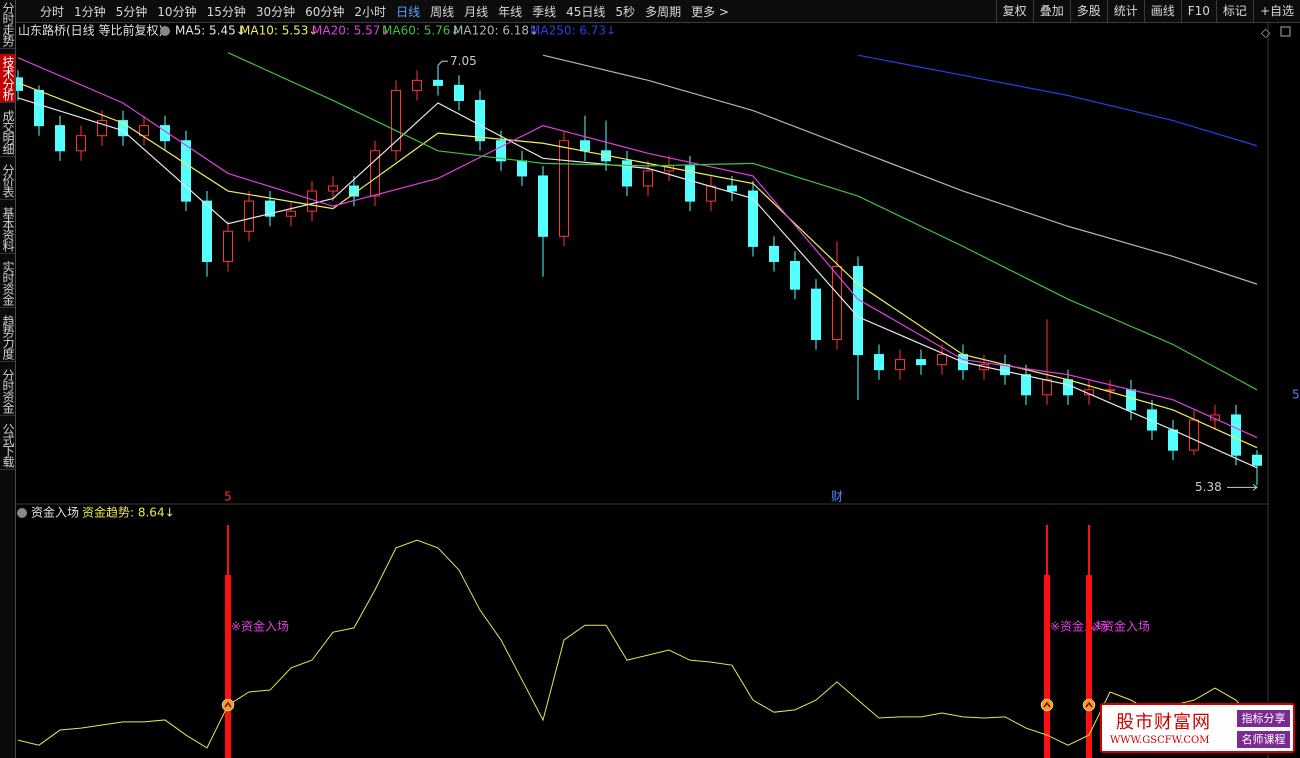 This screenshot has height=758, width=1300. I want to click on watermark-tag: 名师课程, so click(1263, 739).